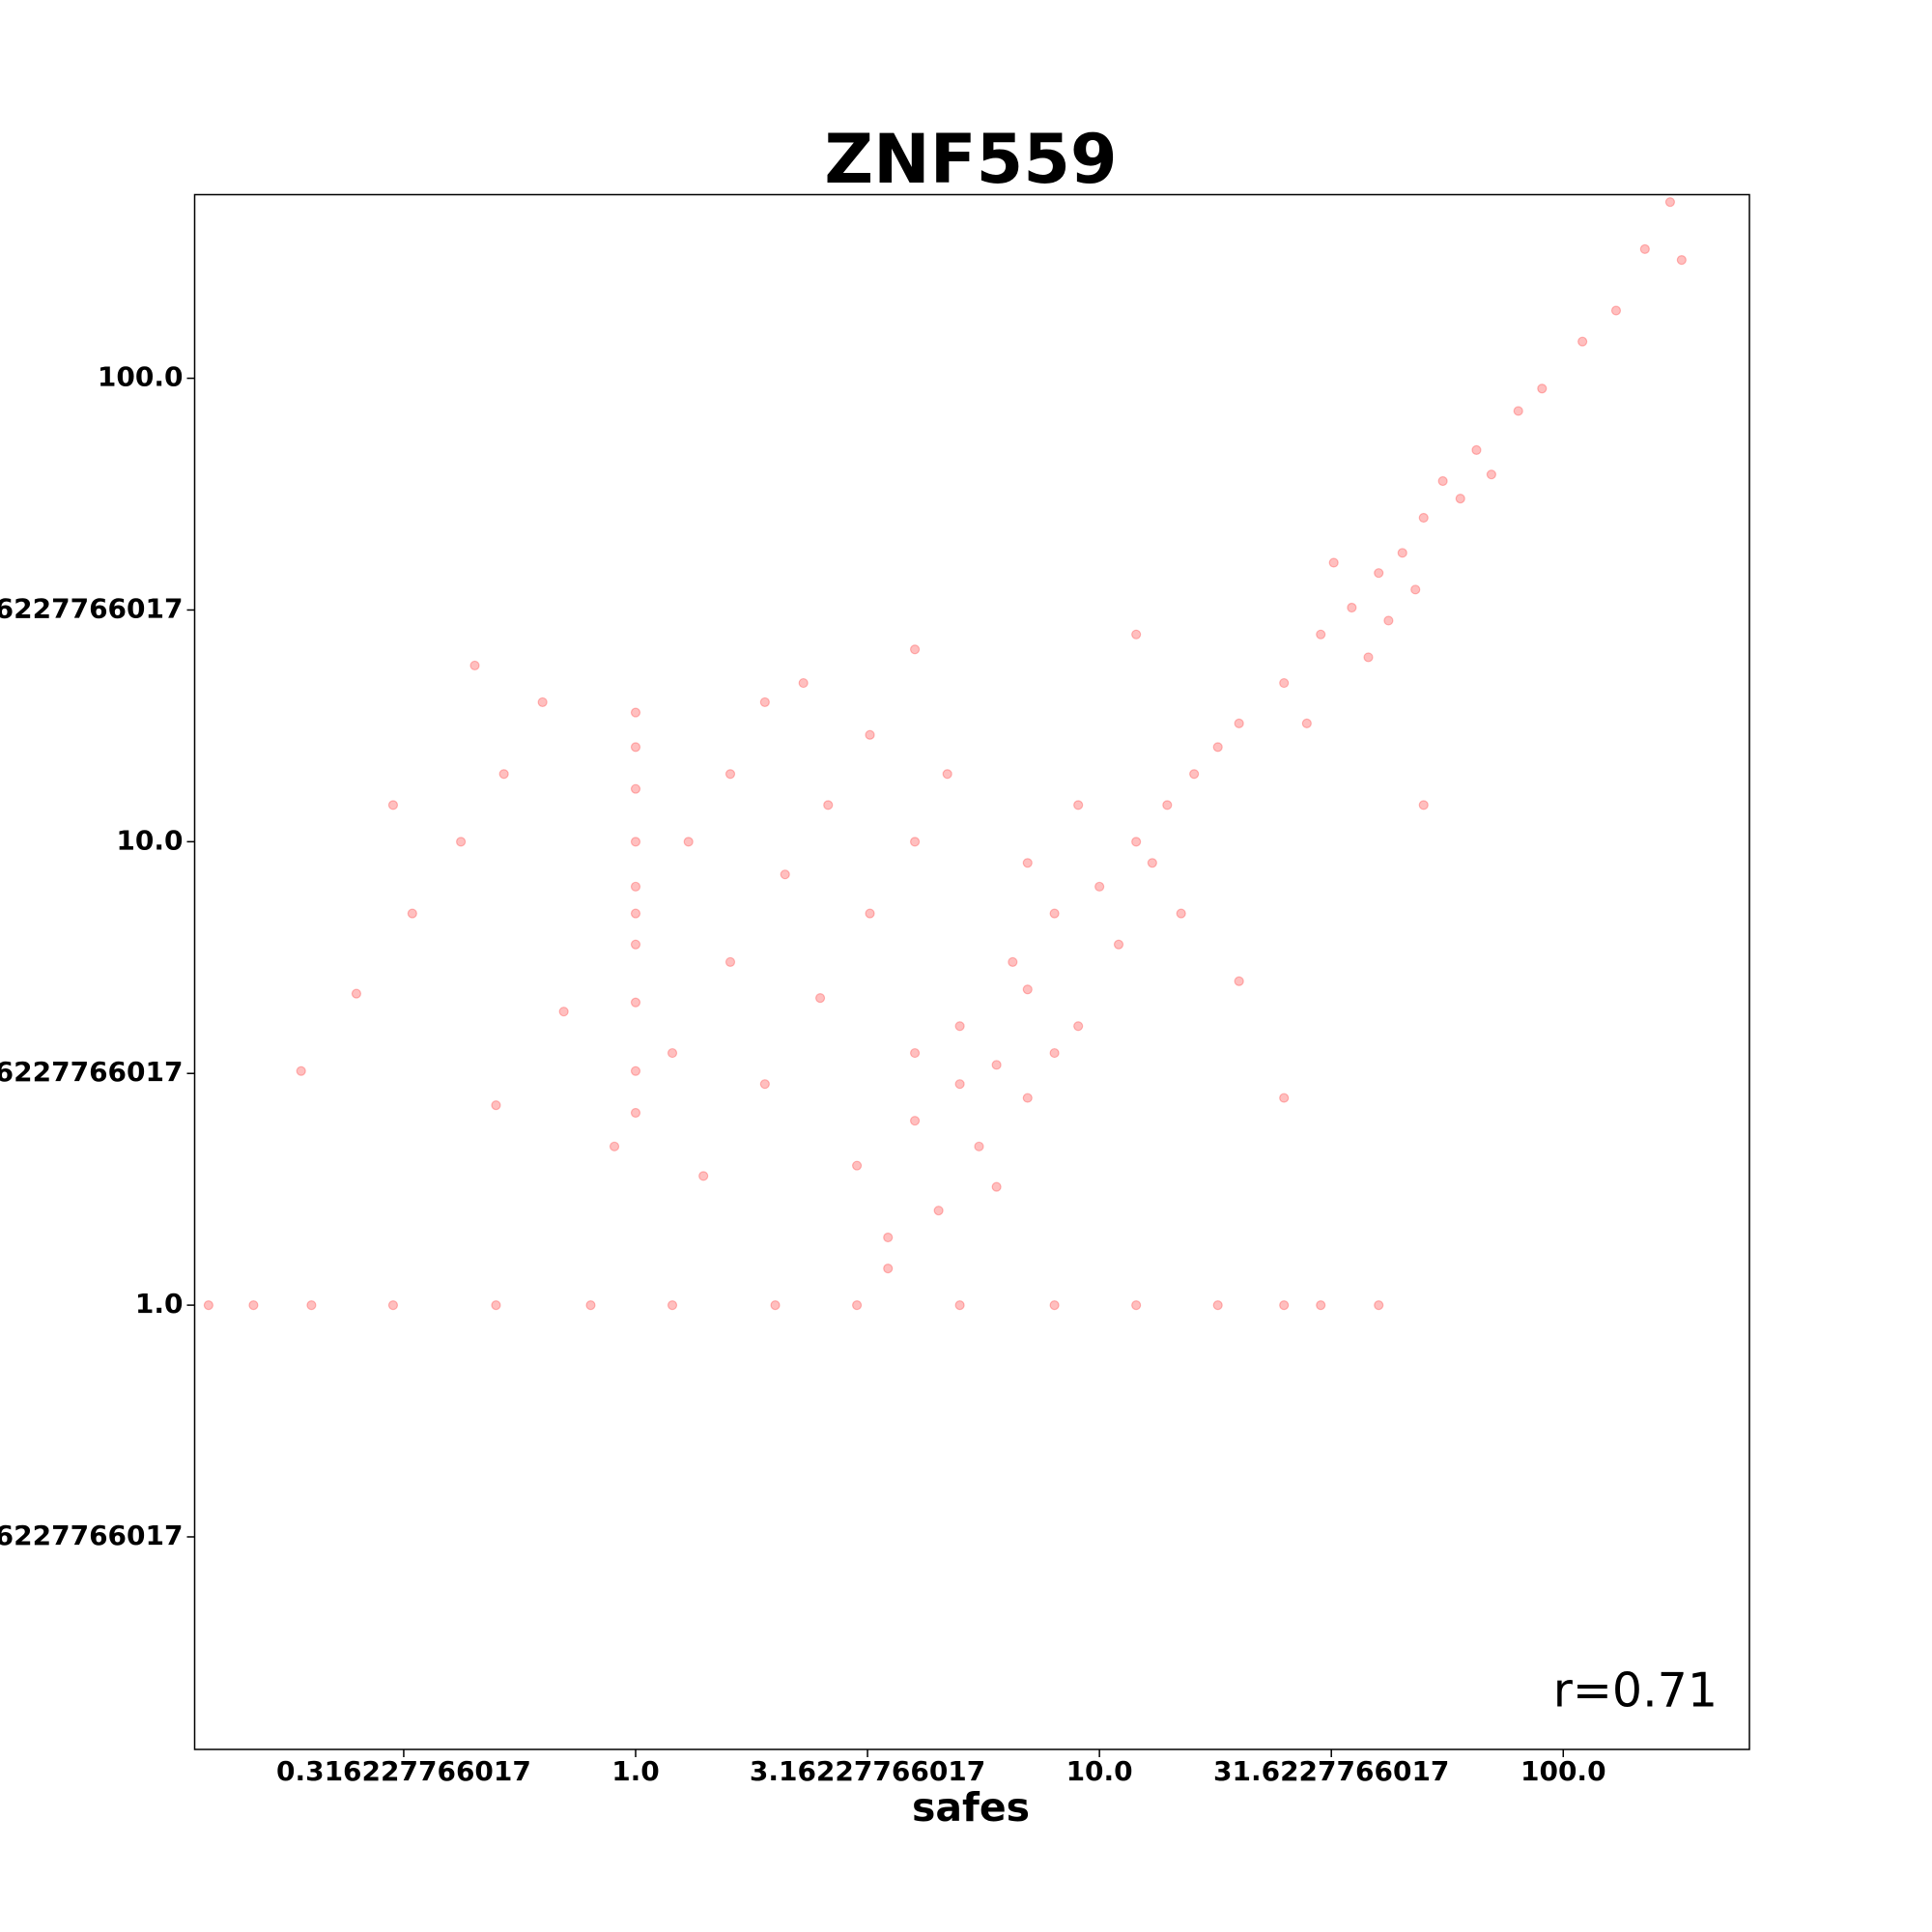  What do you see at coordinates (867, 1771) in the screenshot?
I see `x-tick-label: 3.16227766017` at bounding box center [867, 1771].